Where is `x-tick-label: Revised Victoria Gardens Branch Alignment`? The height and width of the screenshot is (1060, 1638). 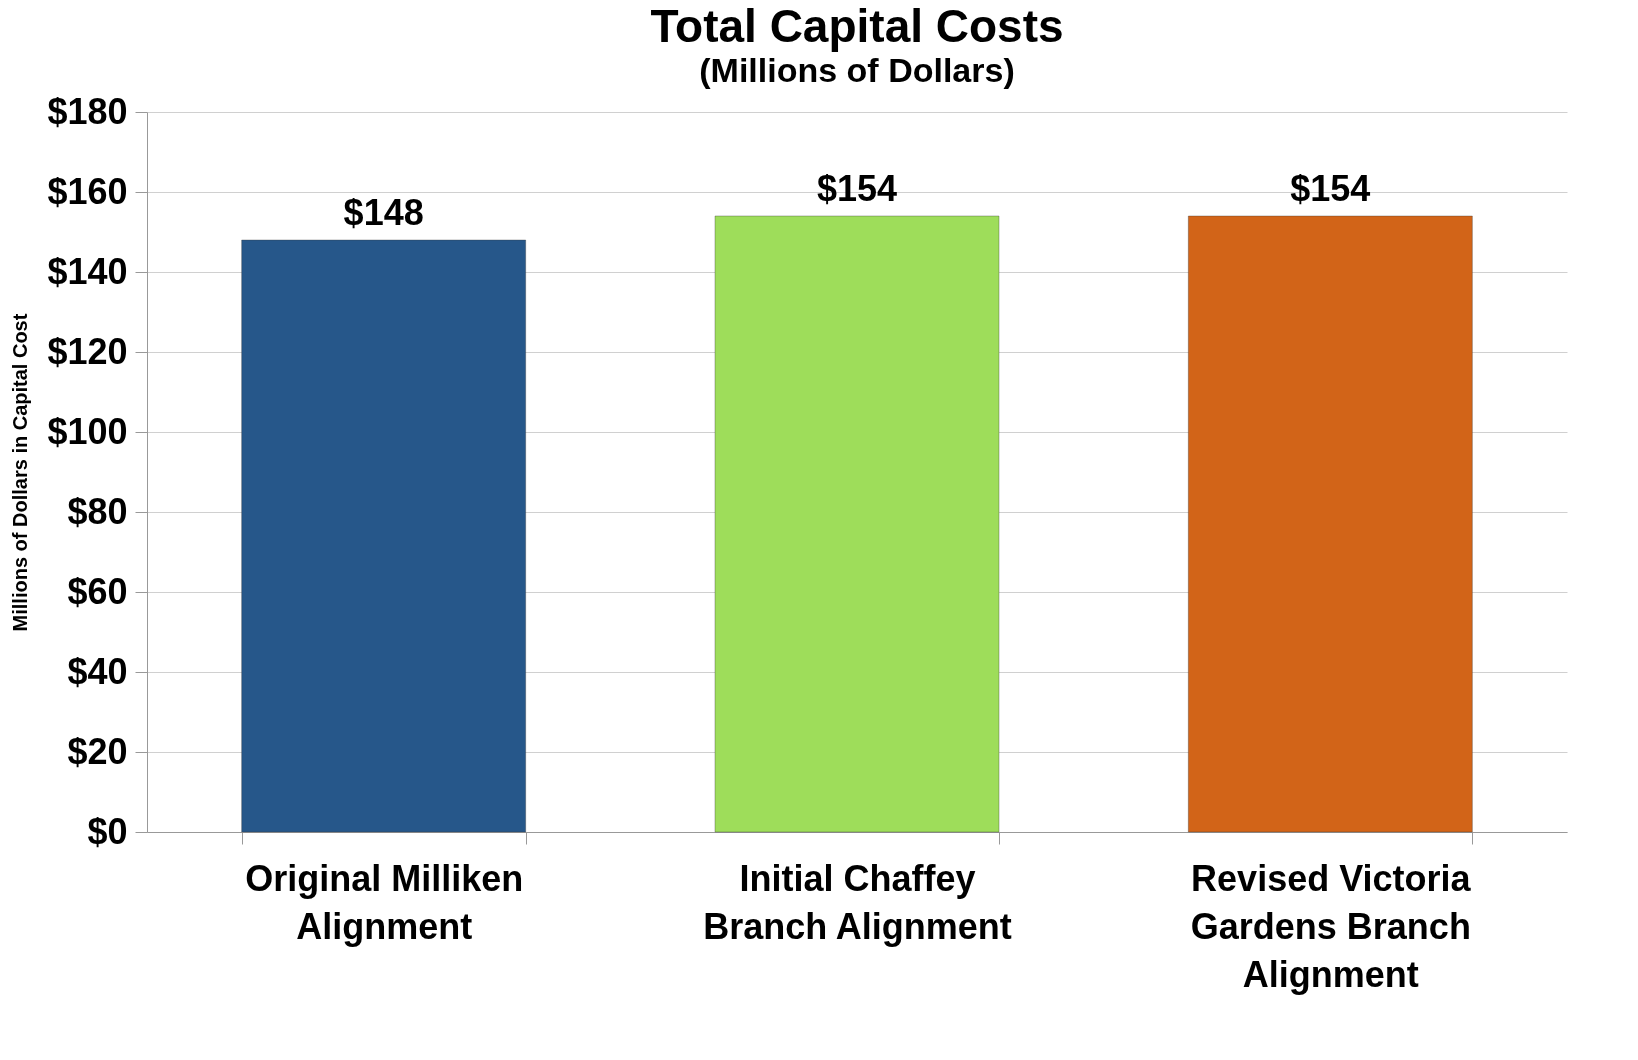 x-tick-label: Revised Victoria Gardens Branch Alignment is located at coordinates (1331, 926).